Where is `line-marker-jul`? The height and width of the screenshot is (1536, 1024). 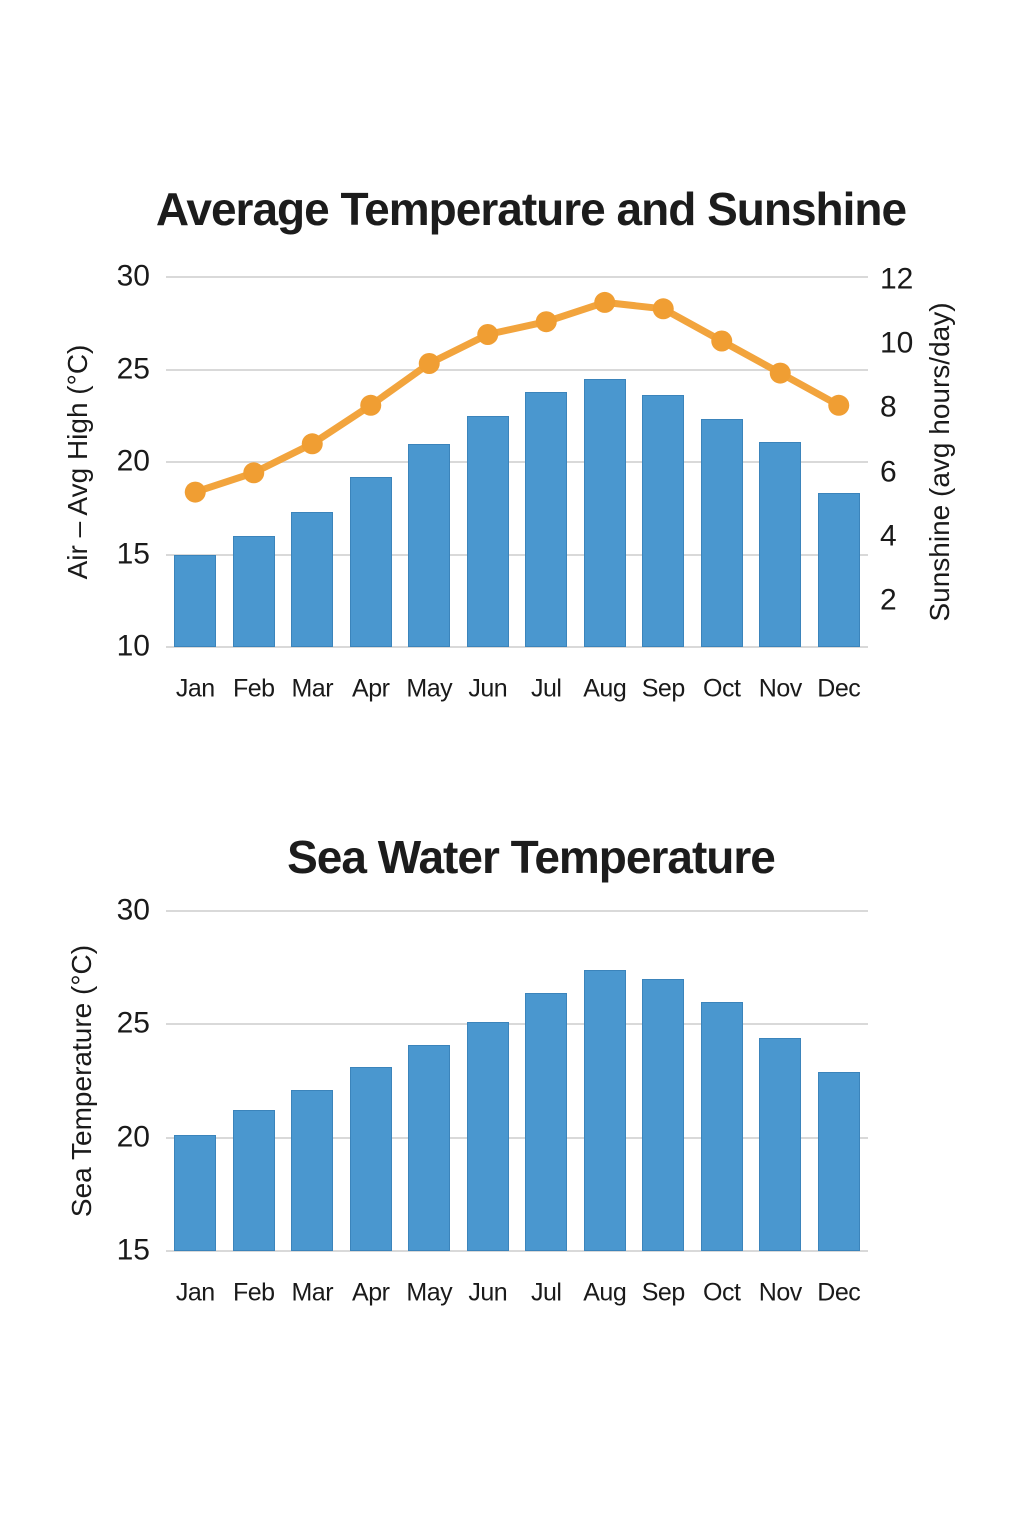 line-marker-jul is located at coordinates (546, 322).